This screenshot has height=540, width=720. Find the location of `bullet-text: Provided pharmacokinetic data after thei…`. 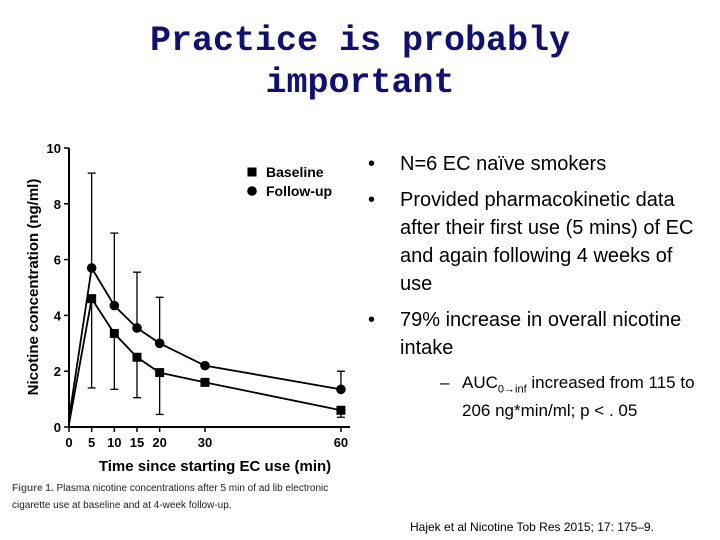

bullet-text: Provided pharmacokinetic data after thei… is located at coordinates (547, 242).